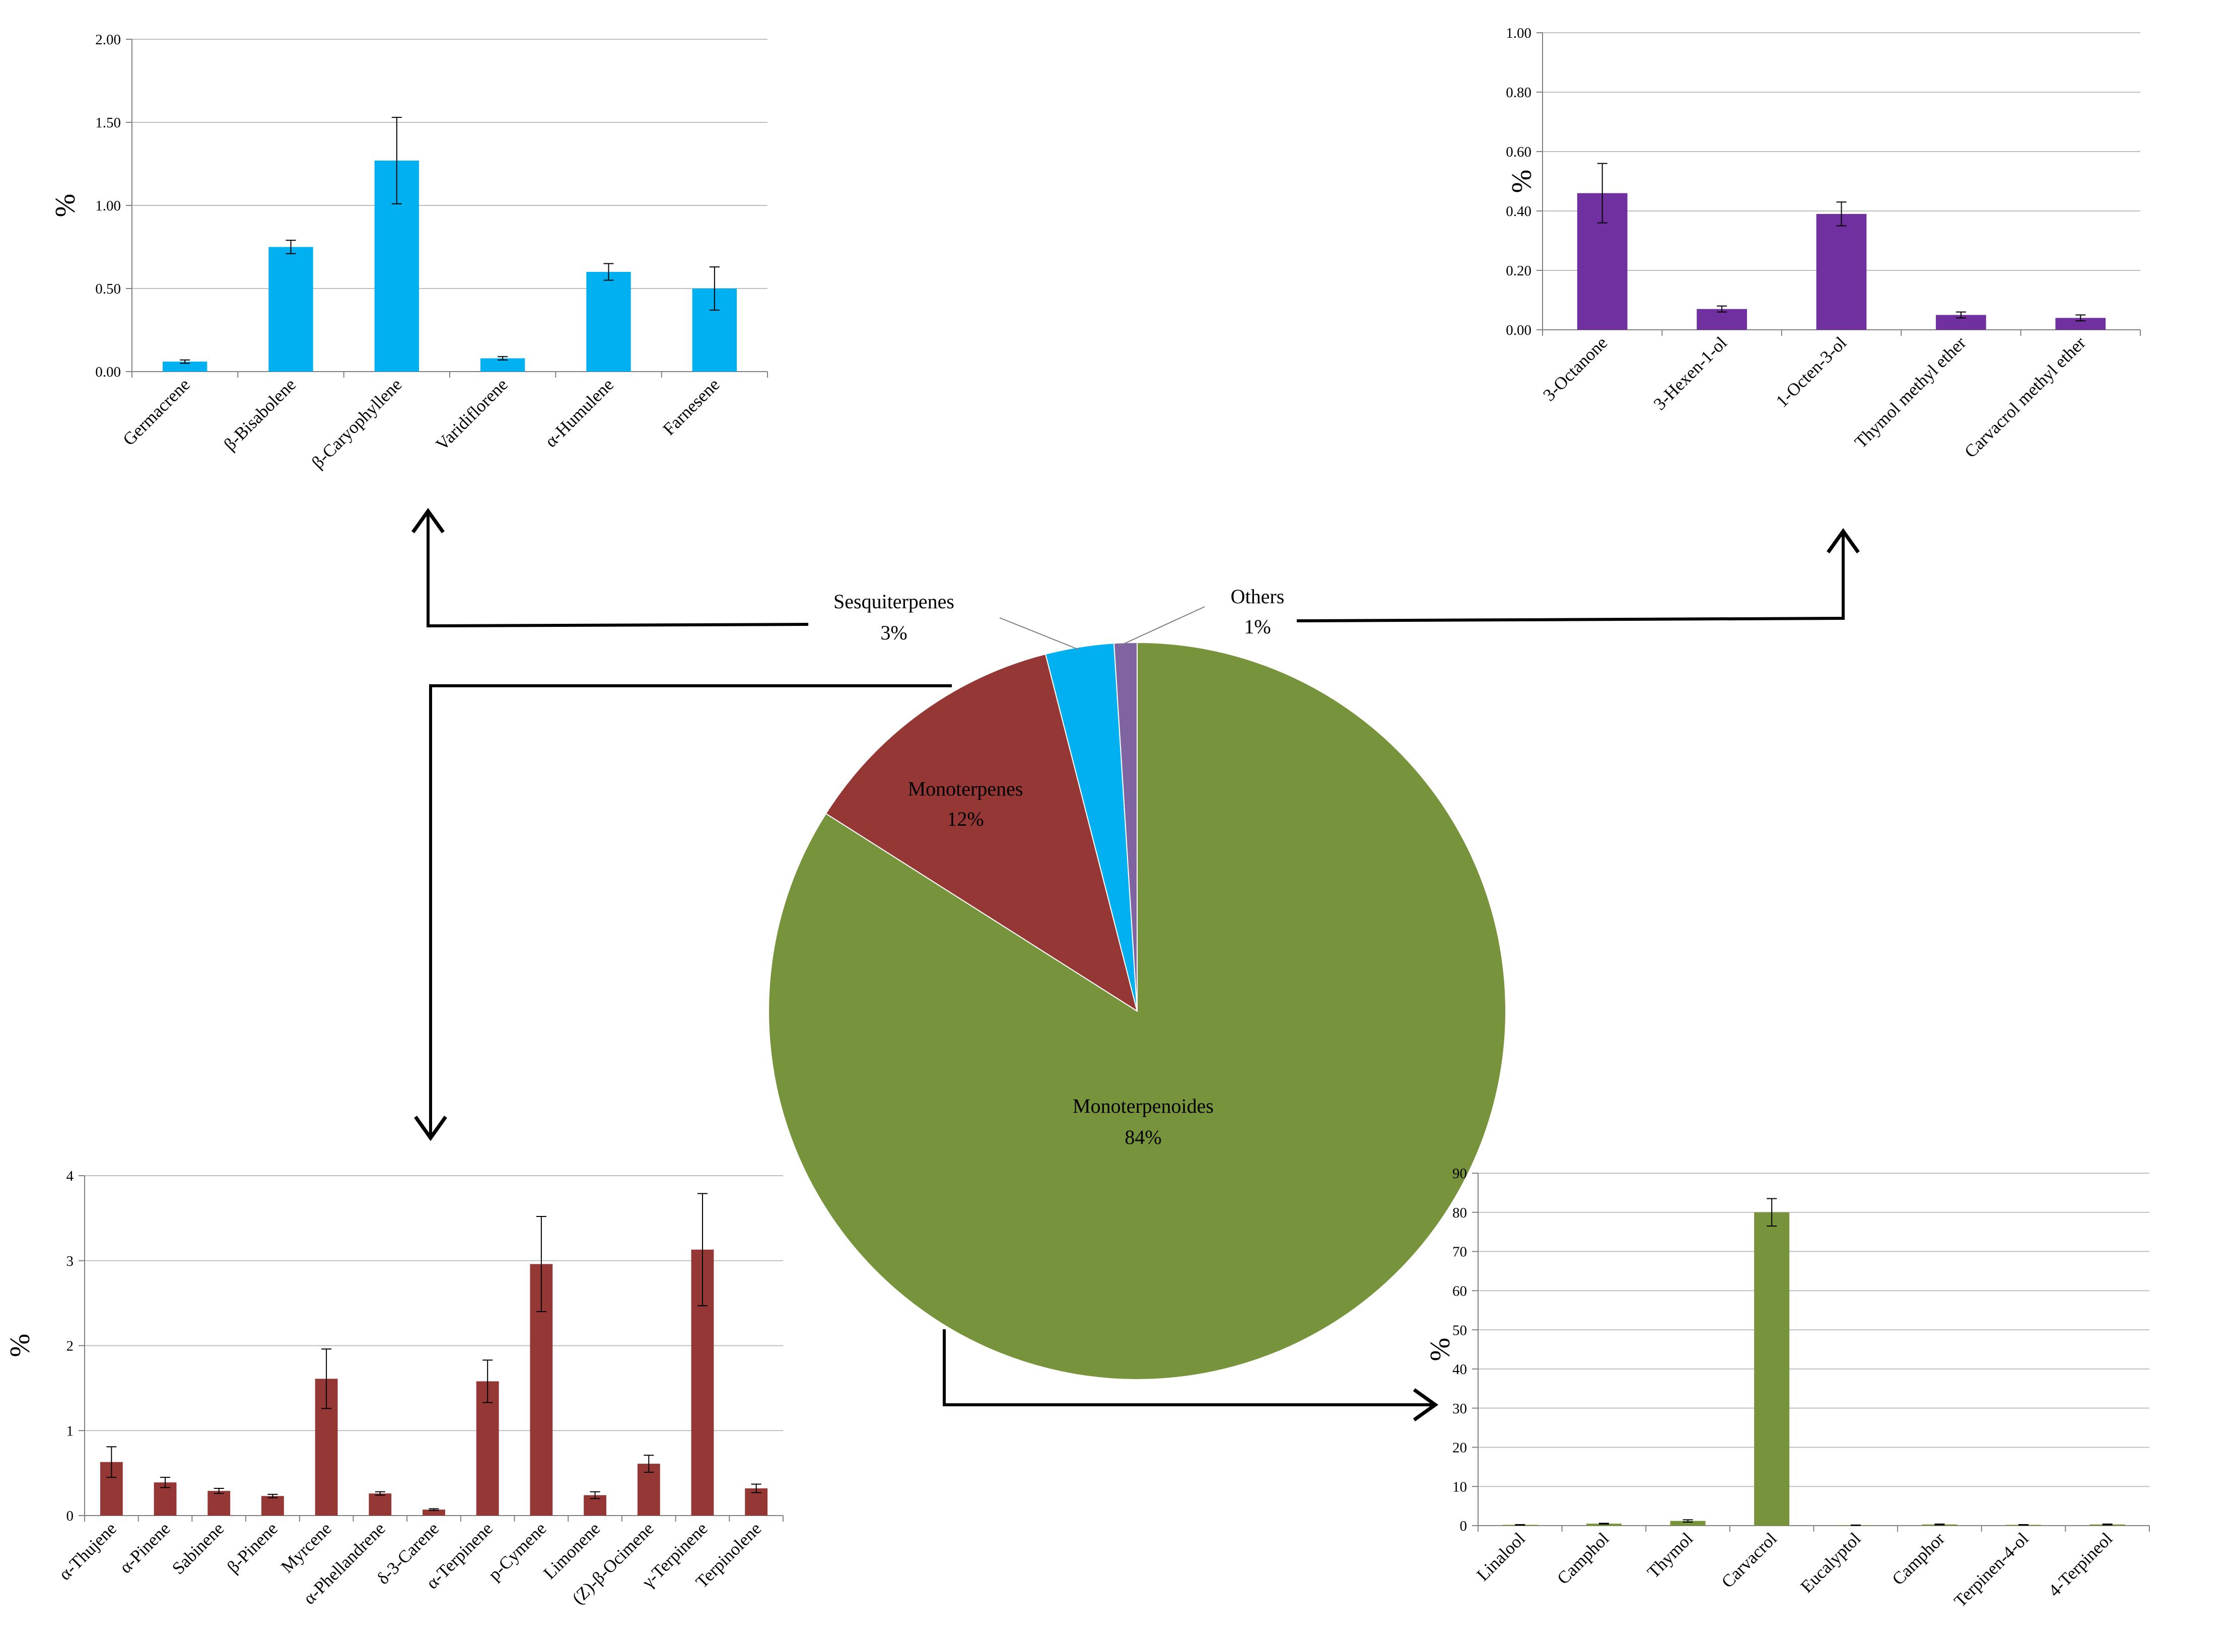 Image resolution: width=2238 pixels, height=1652 pixels. I want to click on pie-percent-monoterpenoides: 84%, so click(1143, 1137).